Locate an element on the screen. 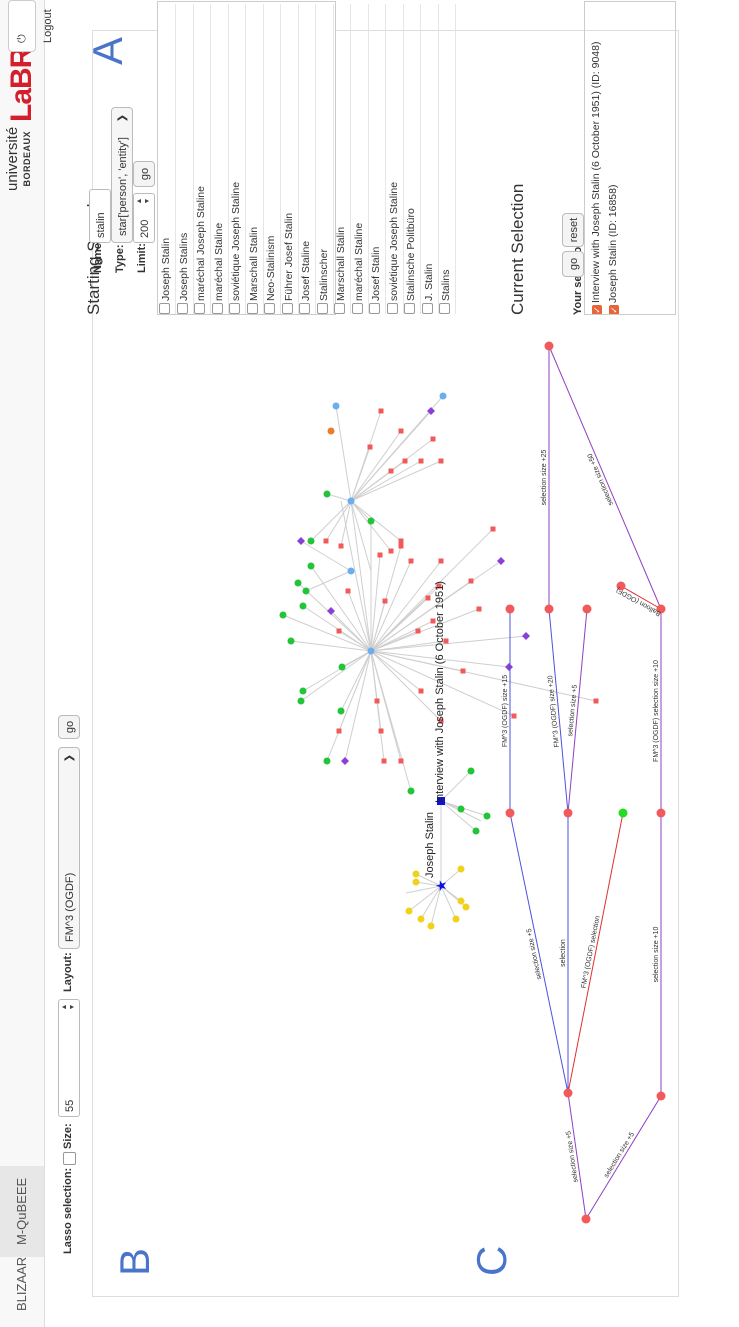  size-input: 55 ▲ ▼ is located at coordinates (69, 1058).